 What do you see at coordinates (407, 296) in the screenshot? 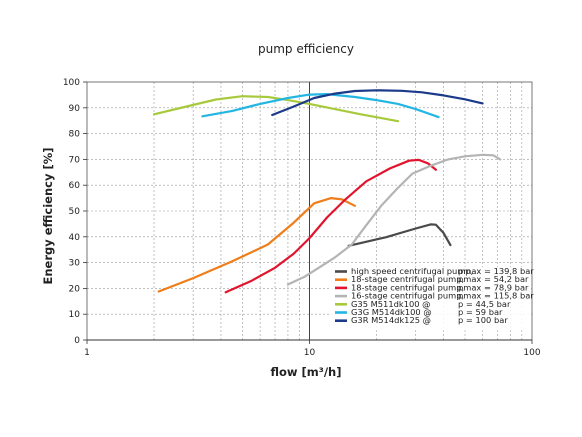
I see `legend-name-4: 16-stage centrifugal pump,` at bounding box center [407, 296].